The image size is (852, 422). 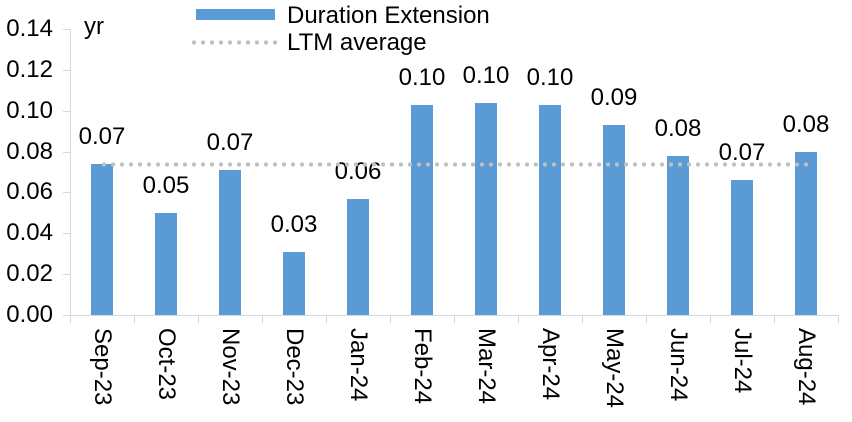 I want to click on bar-value-label-mar-24: 0.10, so click(x=486, y=75).